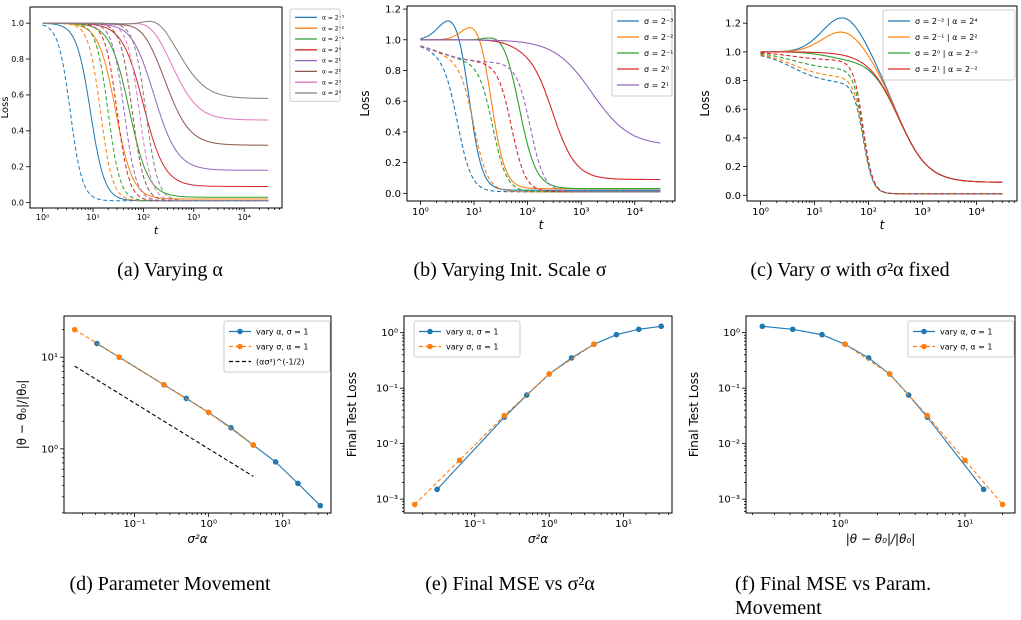 The width and height of the screenshot is (1021, 620). I want to click on legend-label: σ = 2⁻¹, so click(658, 53).